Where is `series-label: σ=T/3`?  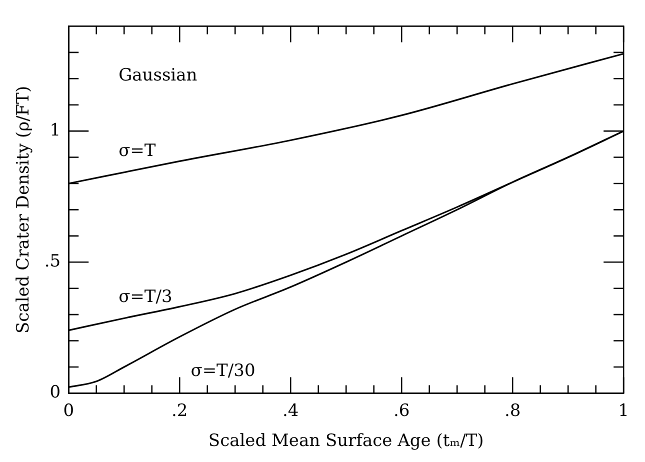 series-label: σ=T/3 is located at coordinates (145, 296).